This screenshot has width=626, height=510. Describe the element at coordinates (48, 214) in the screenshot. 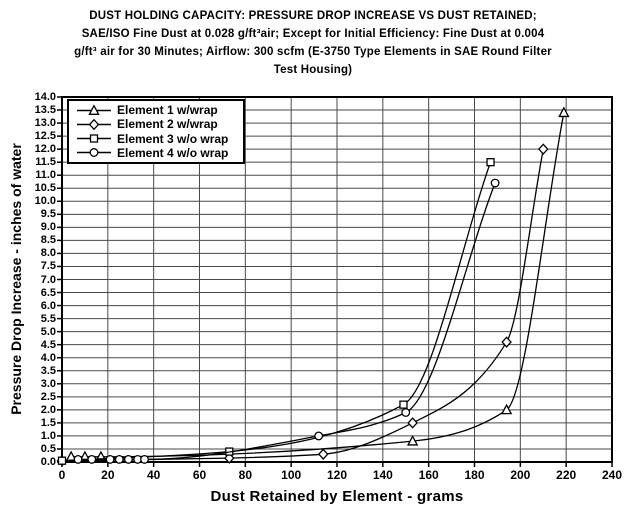

I see `y-tick-label: 9.5` at that location.